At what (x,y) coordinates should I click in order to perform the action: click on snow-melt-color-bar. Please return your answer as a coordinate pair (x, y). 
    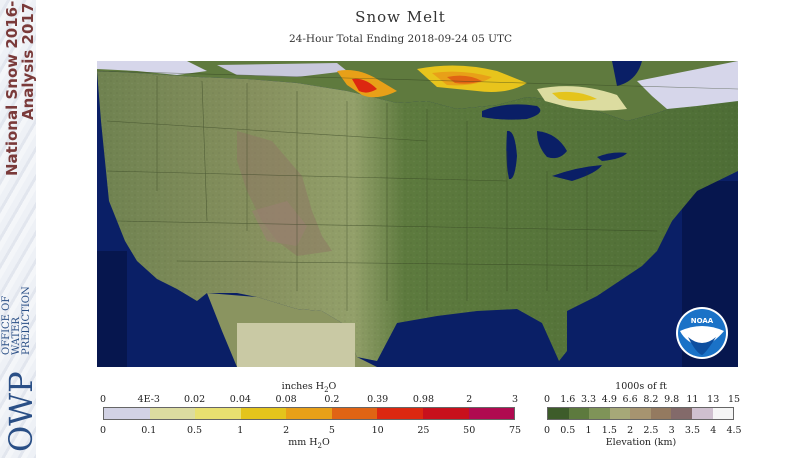
    Looking at the image, I should click on (309, 413).